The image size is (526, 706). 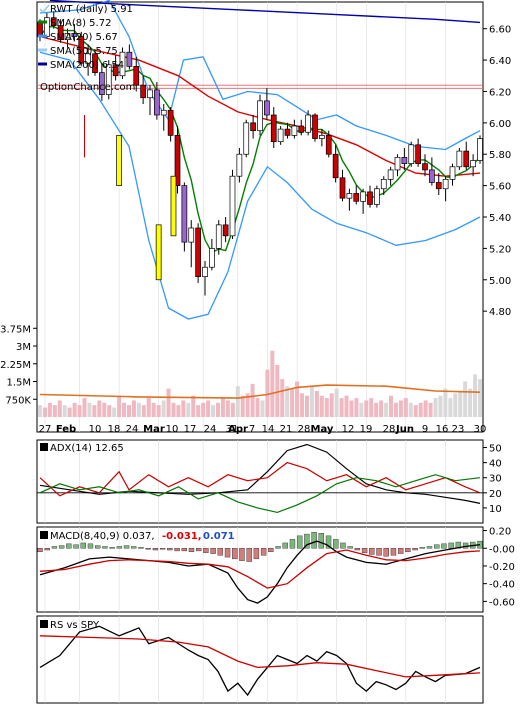 I want to click on series-line-sma-200-, so click(x=265, y=12).